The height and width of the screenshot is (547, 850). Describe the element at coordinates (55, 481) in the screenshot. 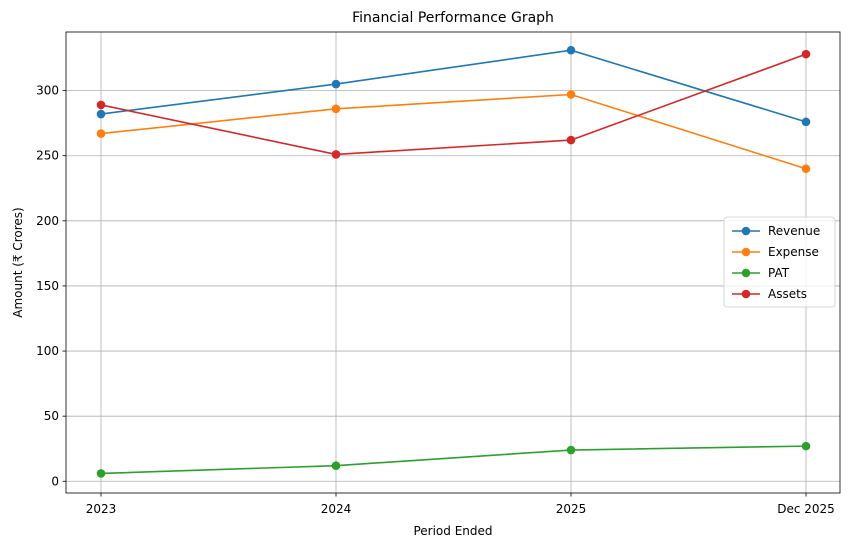

I see `y-tick-label: 0` at that location.